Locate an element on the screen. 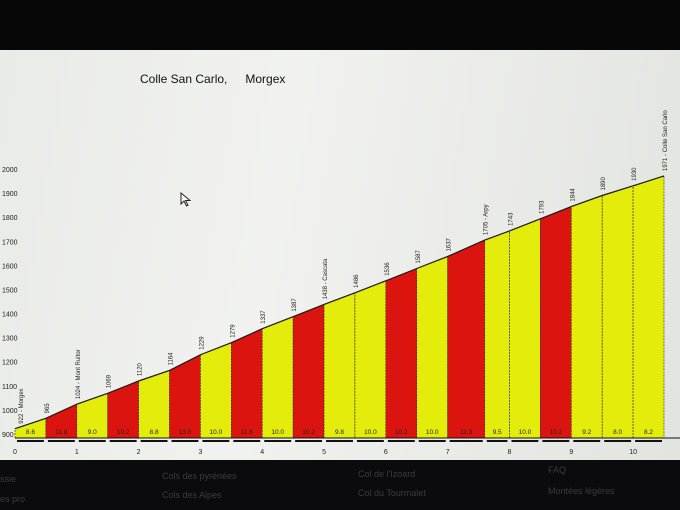 The width and height of the screenshot is (680, 510). footer-link-2: Cols des pyrénées is located at coordinates (199, 476).